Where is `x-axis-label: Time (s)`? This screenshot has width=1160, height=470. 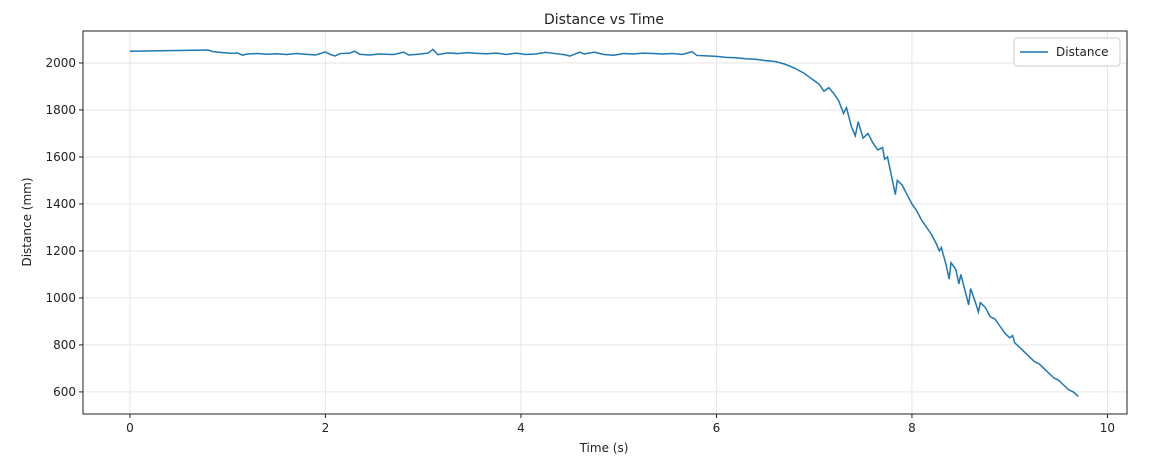 x-axis-label: Time (s) is located at coordinates (604, 448).